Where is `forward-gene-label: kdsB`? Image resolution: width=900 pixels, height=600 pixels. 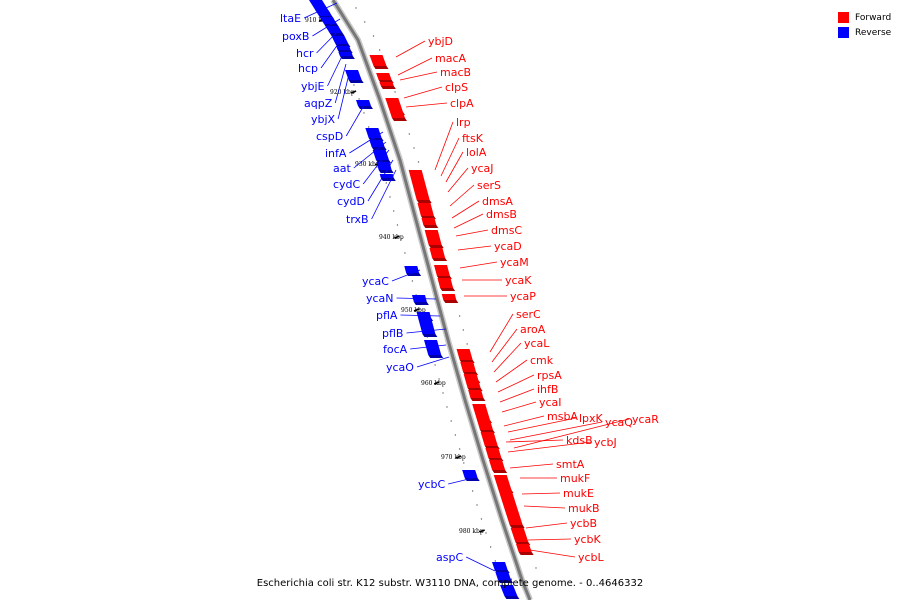
forward-gene-label: kdsB is located at coordinates (579, 440).